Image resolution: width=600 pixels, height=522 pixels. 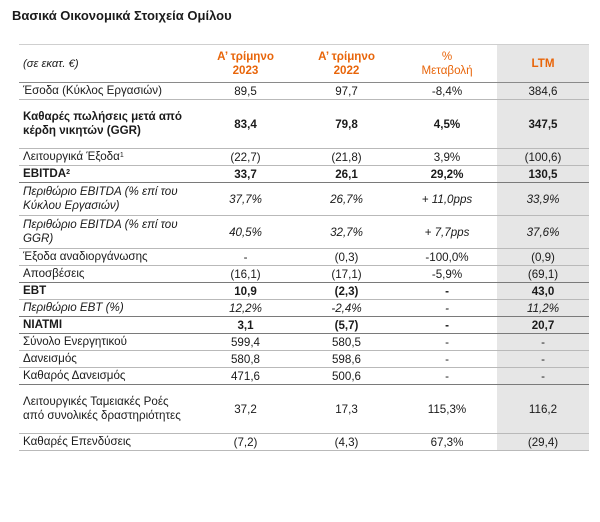 What do you see at coordinates (346, 342) in the screenshot?
I see `cell-q1-2022: 580,5` at bounding box center [346, 342].